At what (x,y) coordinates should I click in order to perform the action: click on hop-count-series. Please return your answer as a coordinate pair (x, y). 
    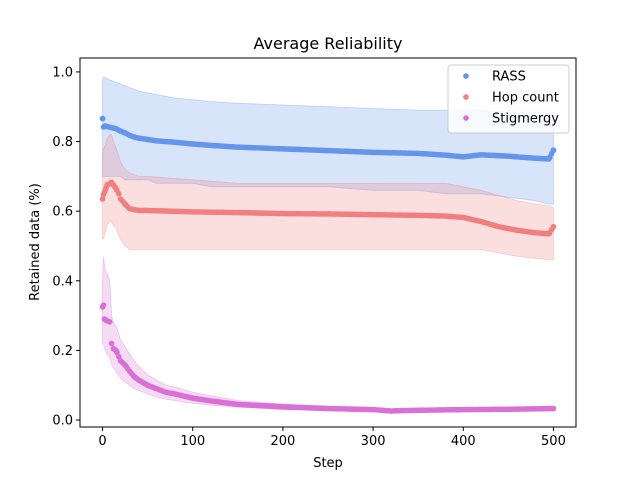
    Looking at the image, I should click on (328, 208).